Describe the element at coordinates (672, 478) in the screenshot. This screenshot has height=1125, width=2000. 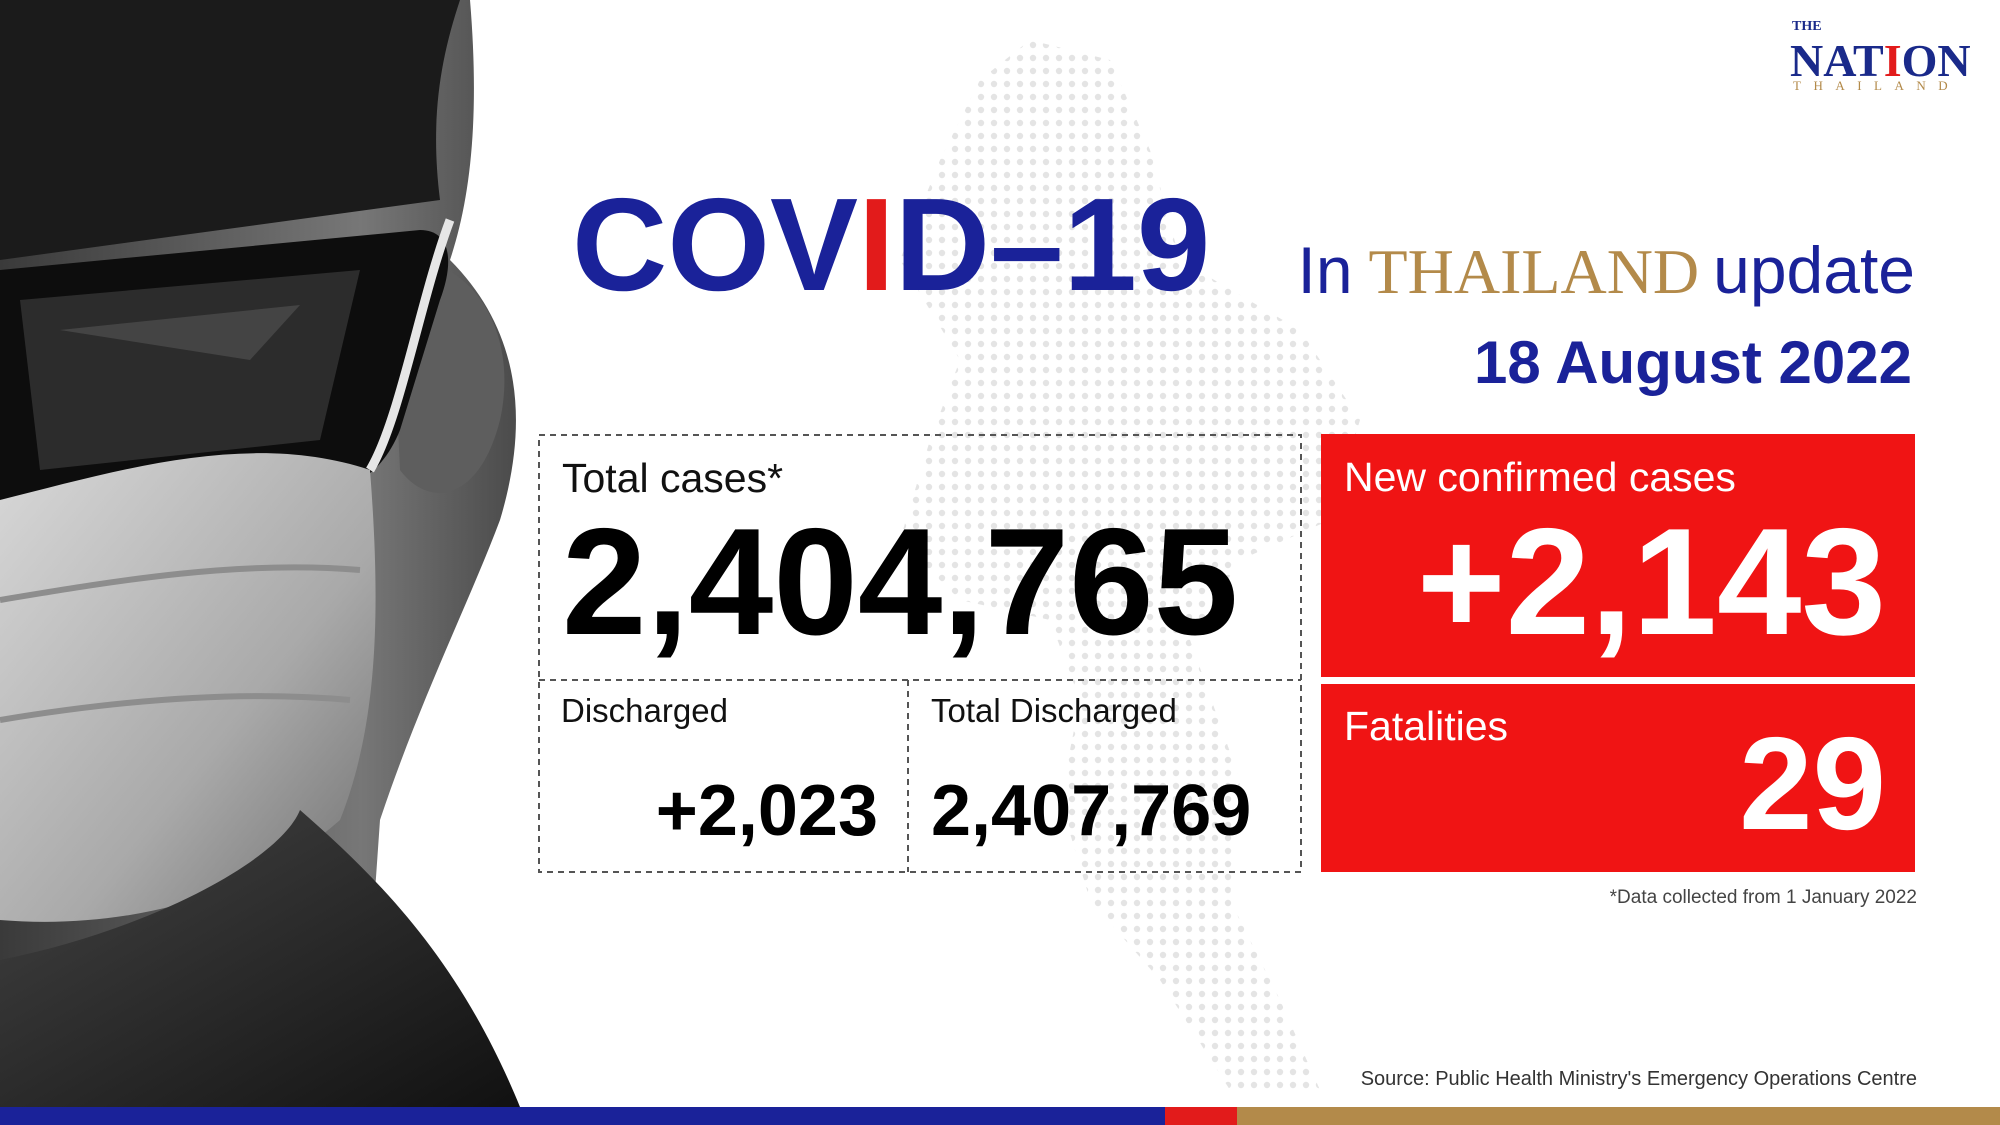
I see `total-cases-label: Total cases*` at that location.